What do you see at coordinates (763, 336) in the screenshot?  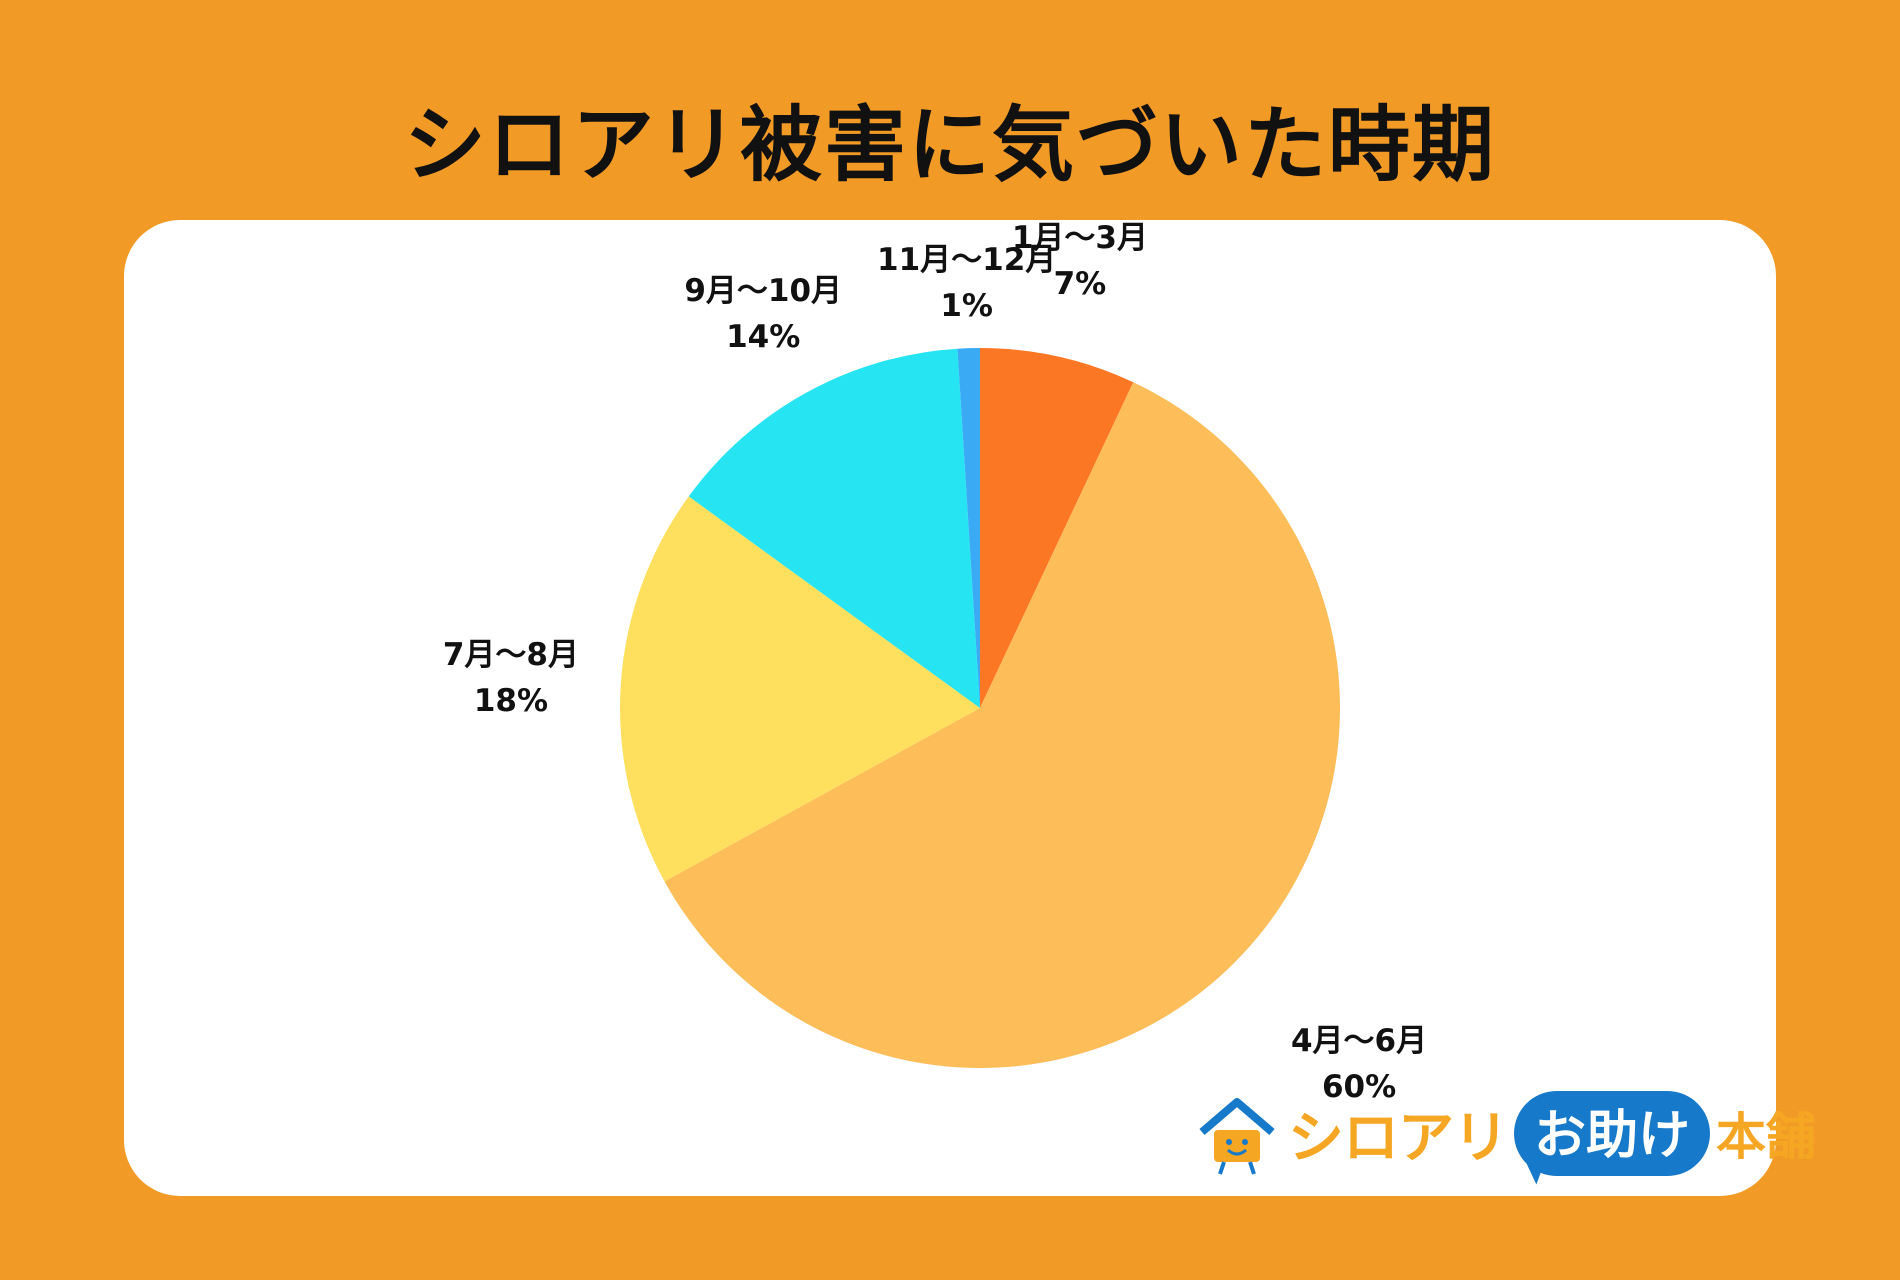 I see `slice-value-label: 14%` at bounding box center [763, 336].